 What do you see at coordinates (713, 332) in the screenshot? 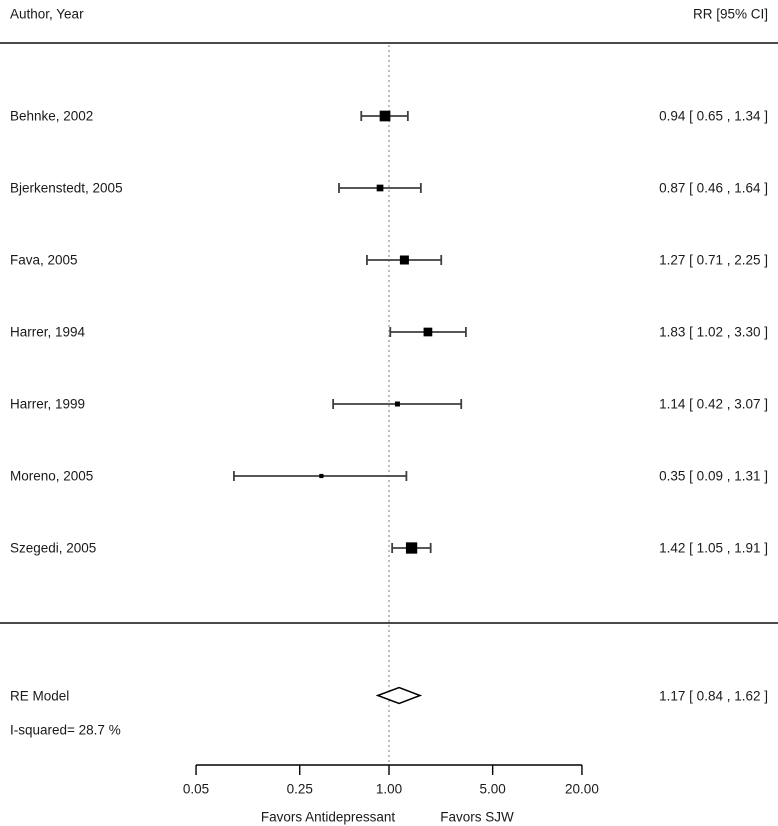
I see `study-ci-value: 1.83 [ 1.02 , 3.30 ]` at bounding box center [713, 332].